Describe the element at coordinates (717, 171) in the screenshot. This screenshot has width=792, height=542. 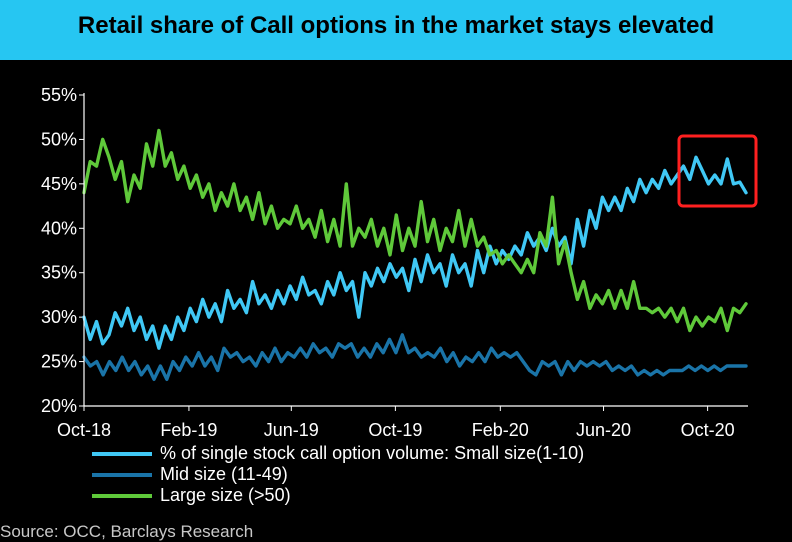
I see `highlight-box` at that location.